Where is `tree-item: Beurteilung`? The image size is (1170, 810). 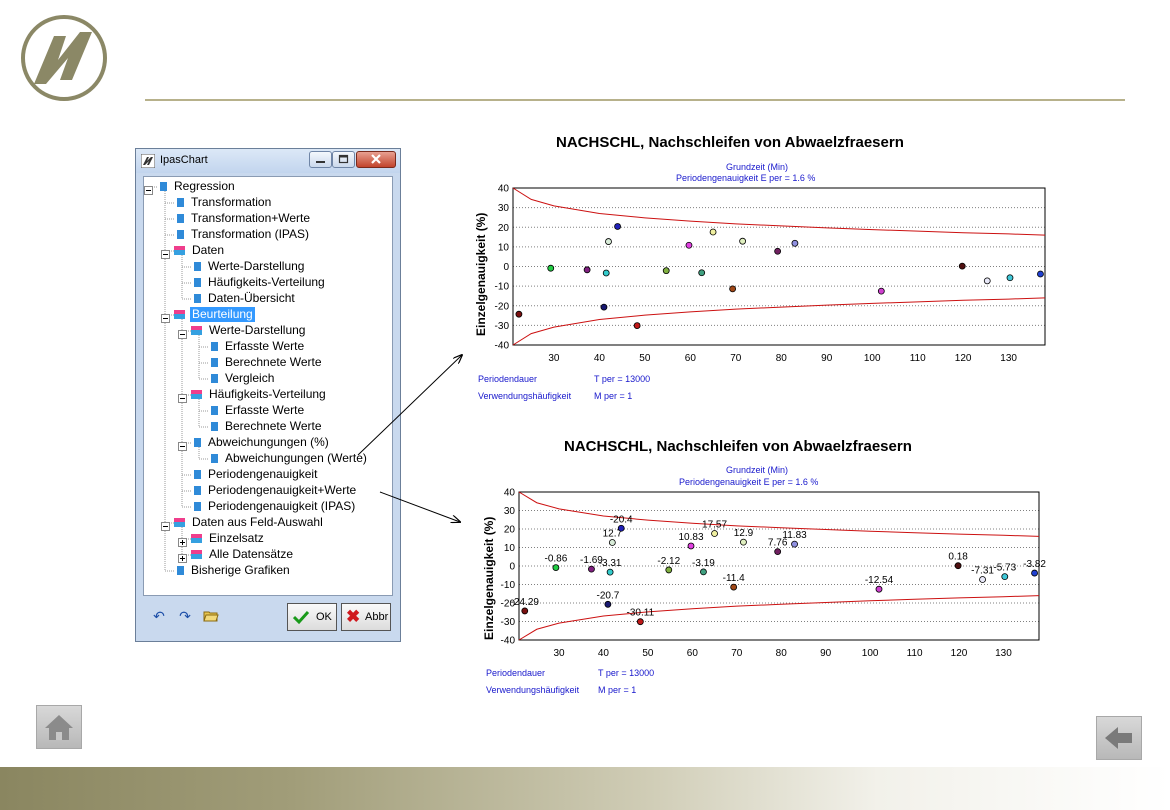 tree-item: Beurteilung is located at coordinates (214, 315).